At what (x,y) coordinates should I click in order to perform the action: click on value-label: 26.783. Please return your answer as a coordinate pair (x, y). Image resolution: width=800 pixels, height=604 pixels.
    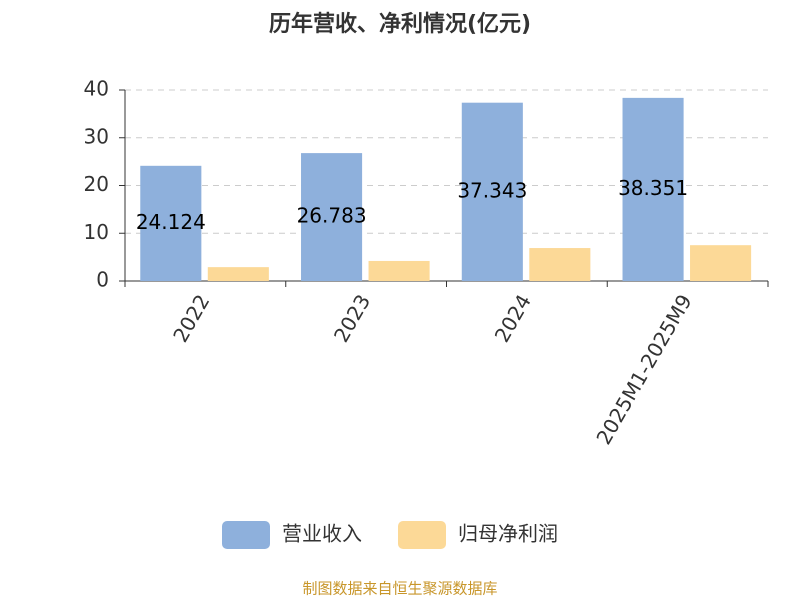
    Looking at the image, I should click on (332, 216).